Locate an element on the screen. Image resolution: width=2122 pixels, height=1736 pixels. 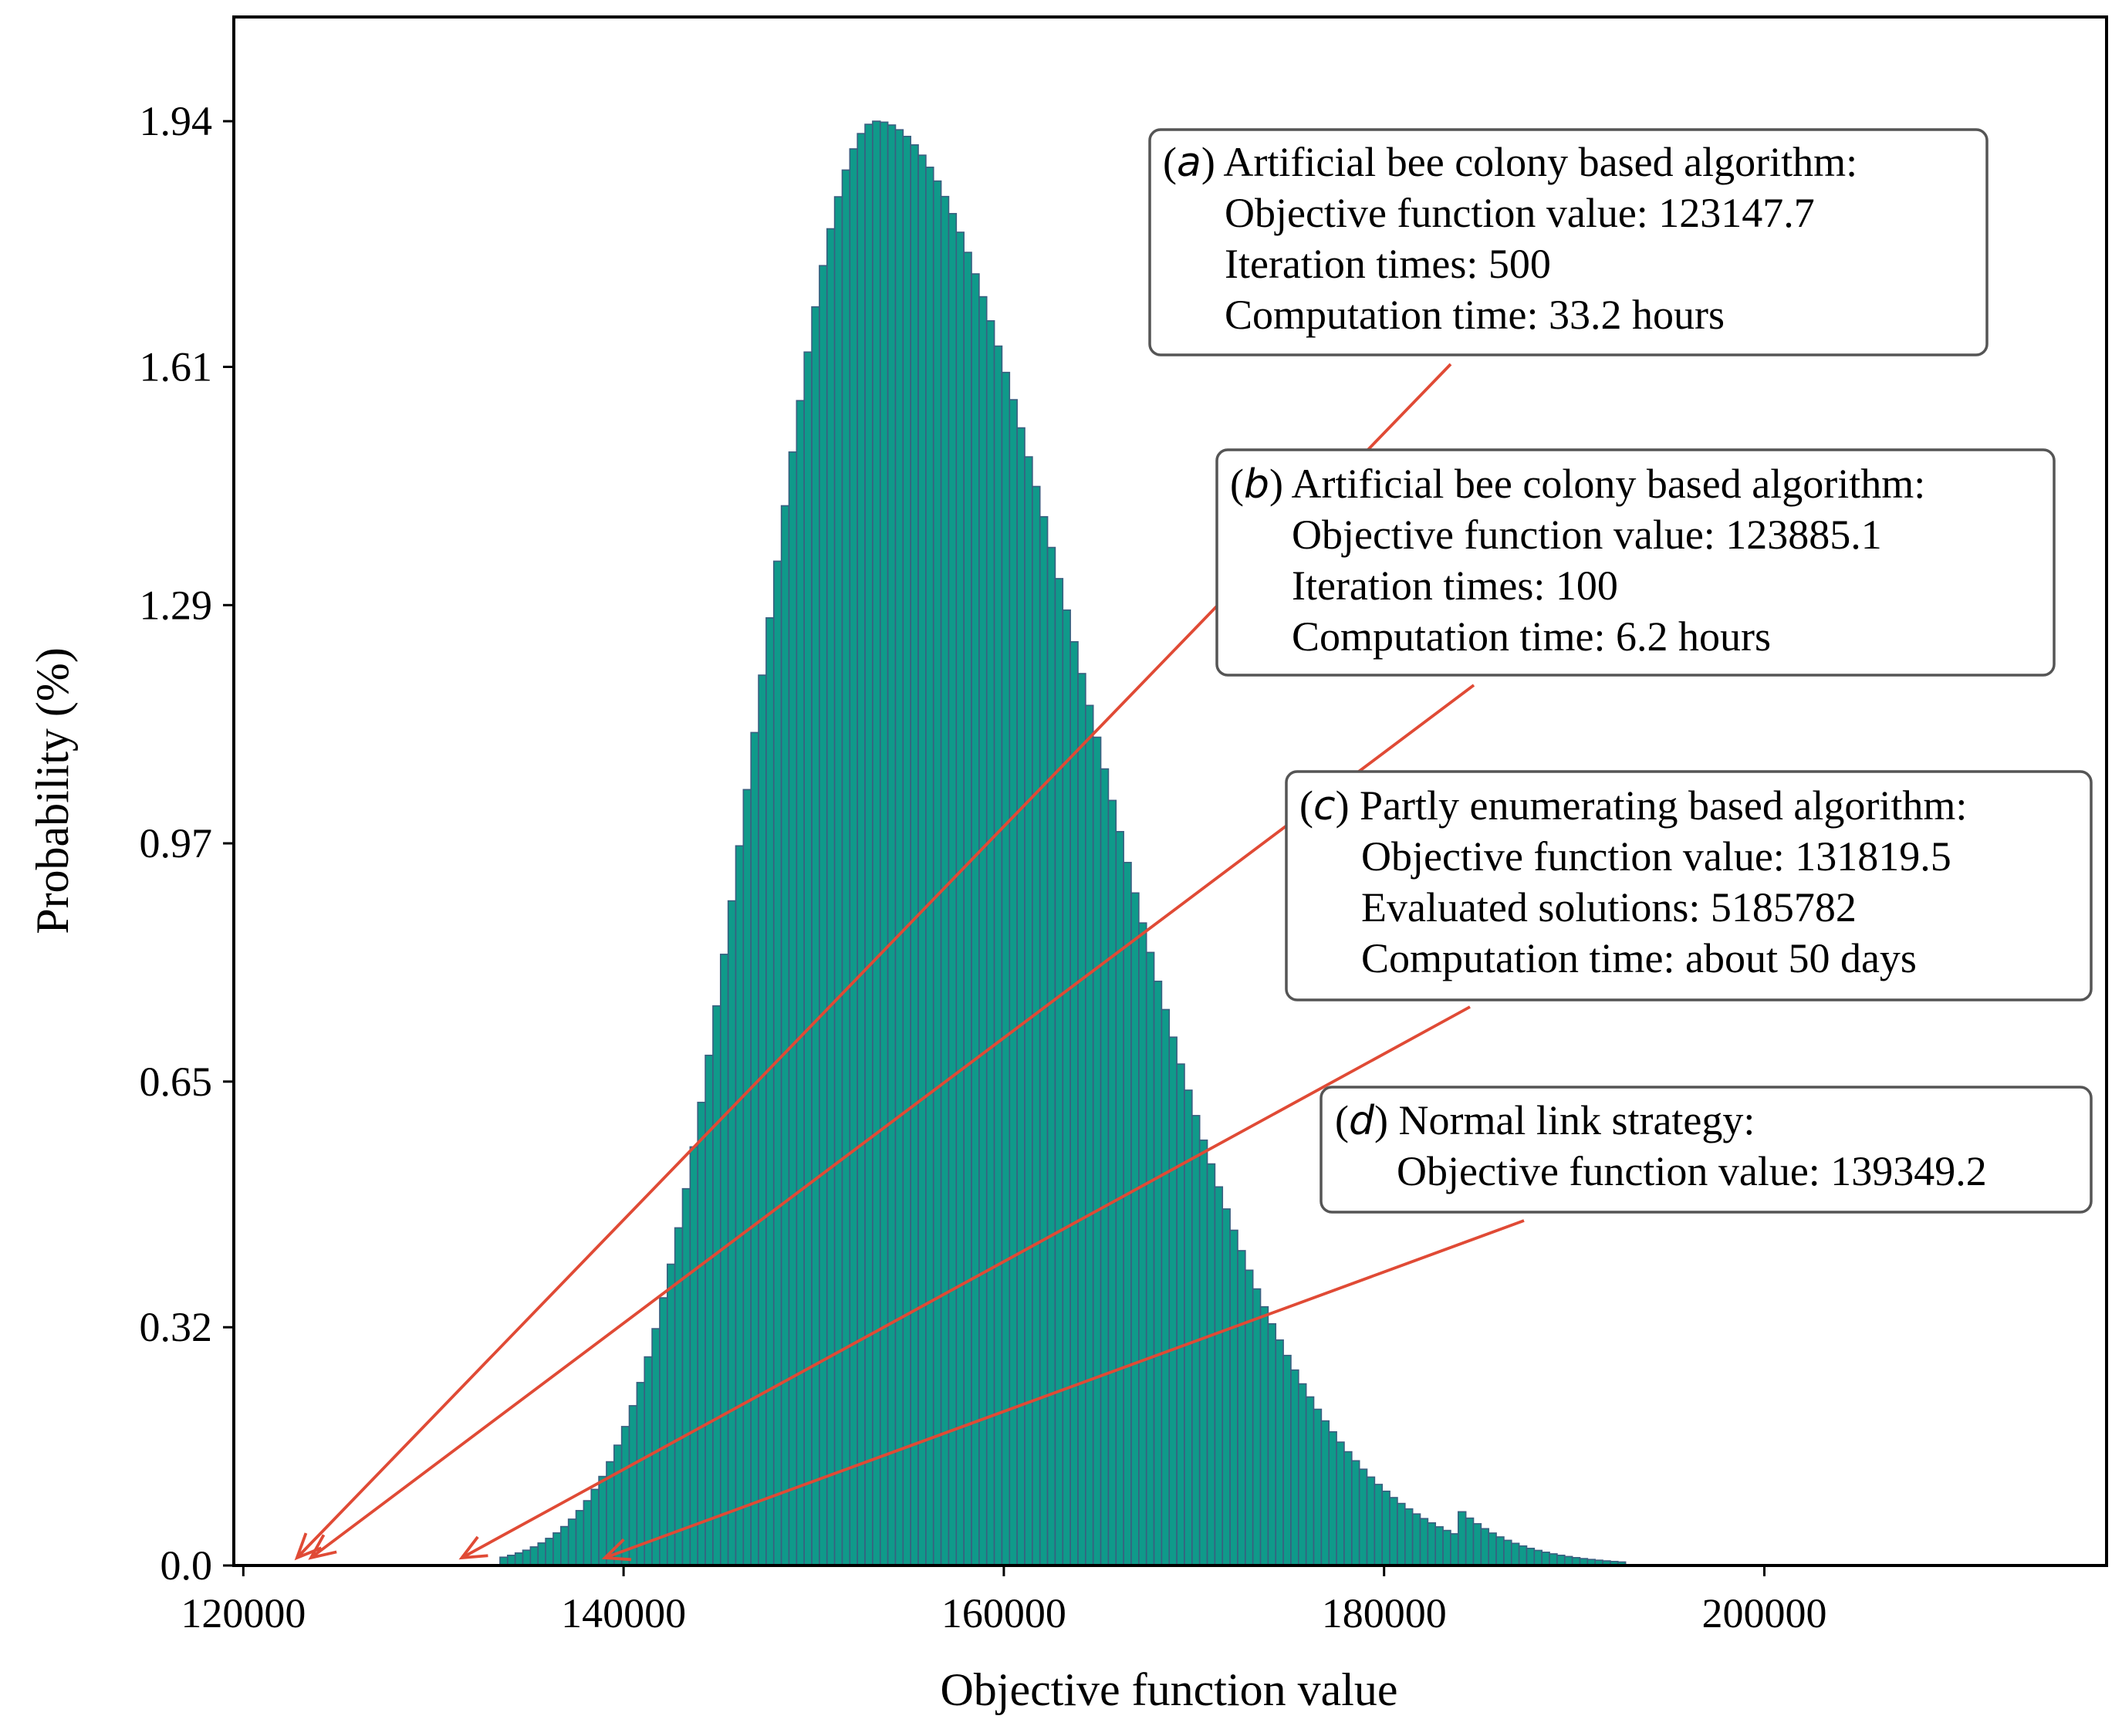
annotation-letter: d is located at coordinates (1362, 1121).